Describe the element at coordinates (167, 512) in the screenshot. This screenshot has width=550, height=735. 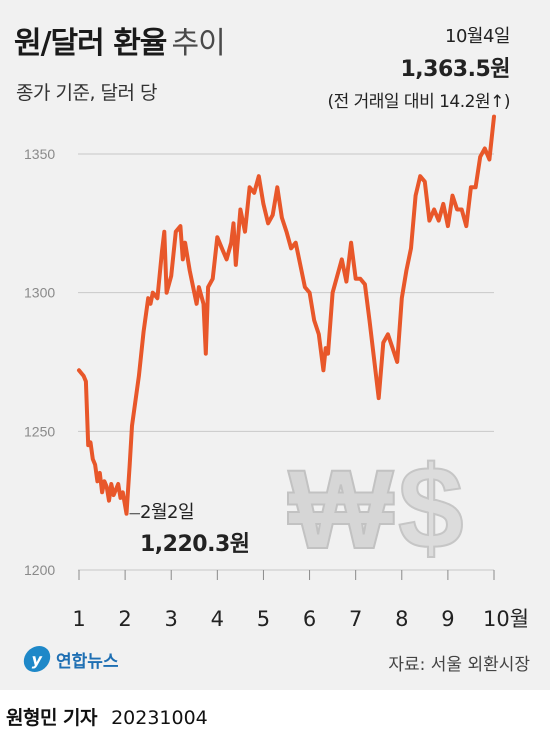
I see `low-date: 2월2일` at that location.